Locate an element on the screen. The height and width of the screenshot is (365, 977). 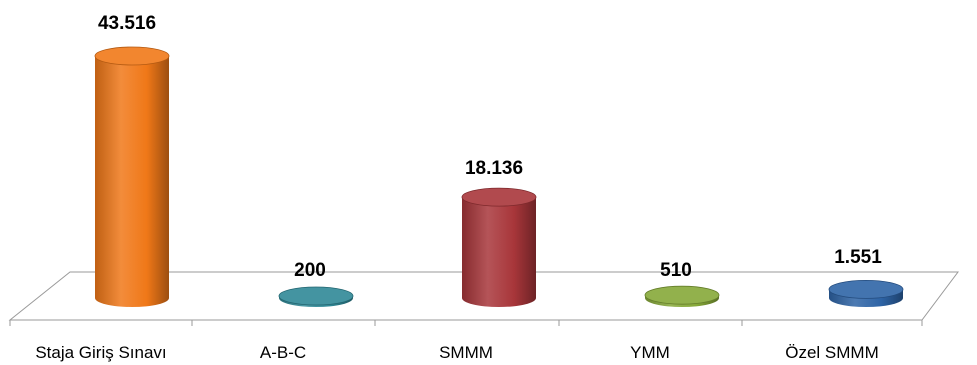
bar-smmm is located at coordinates (499, 247).